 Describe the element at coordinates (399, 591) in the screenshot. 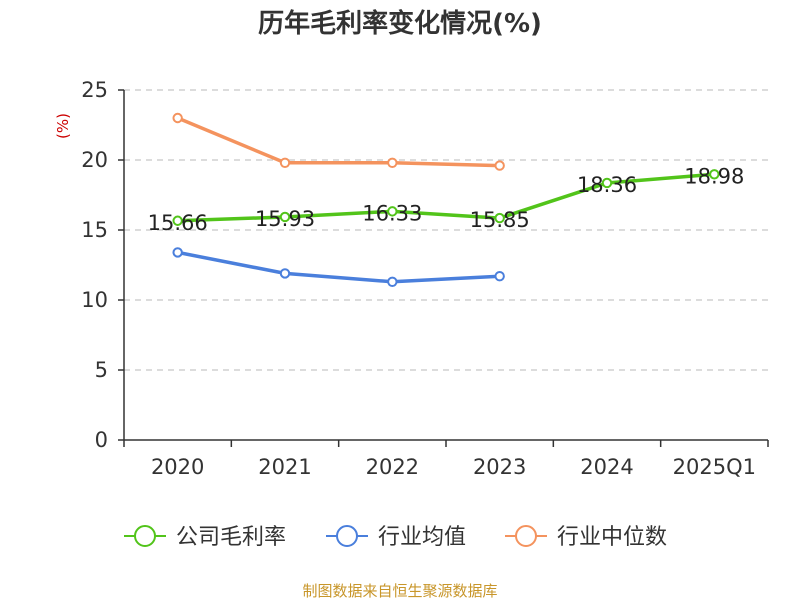

I see `source-note: 制图数据来自恒生聚源数据库` at that location.